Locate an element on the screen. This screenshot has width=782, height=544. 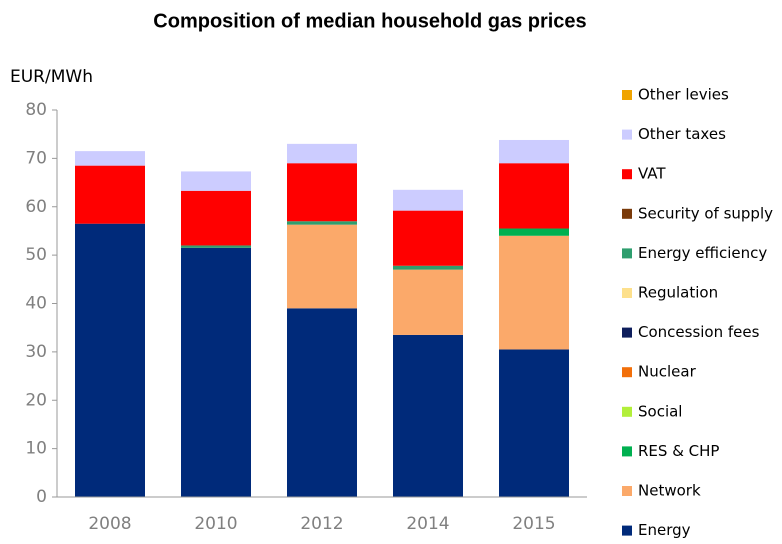
legend-label: RES & CHP is located at coordinates (678, 451).